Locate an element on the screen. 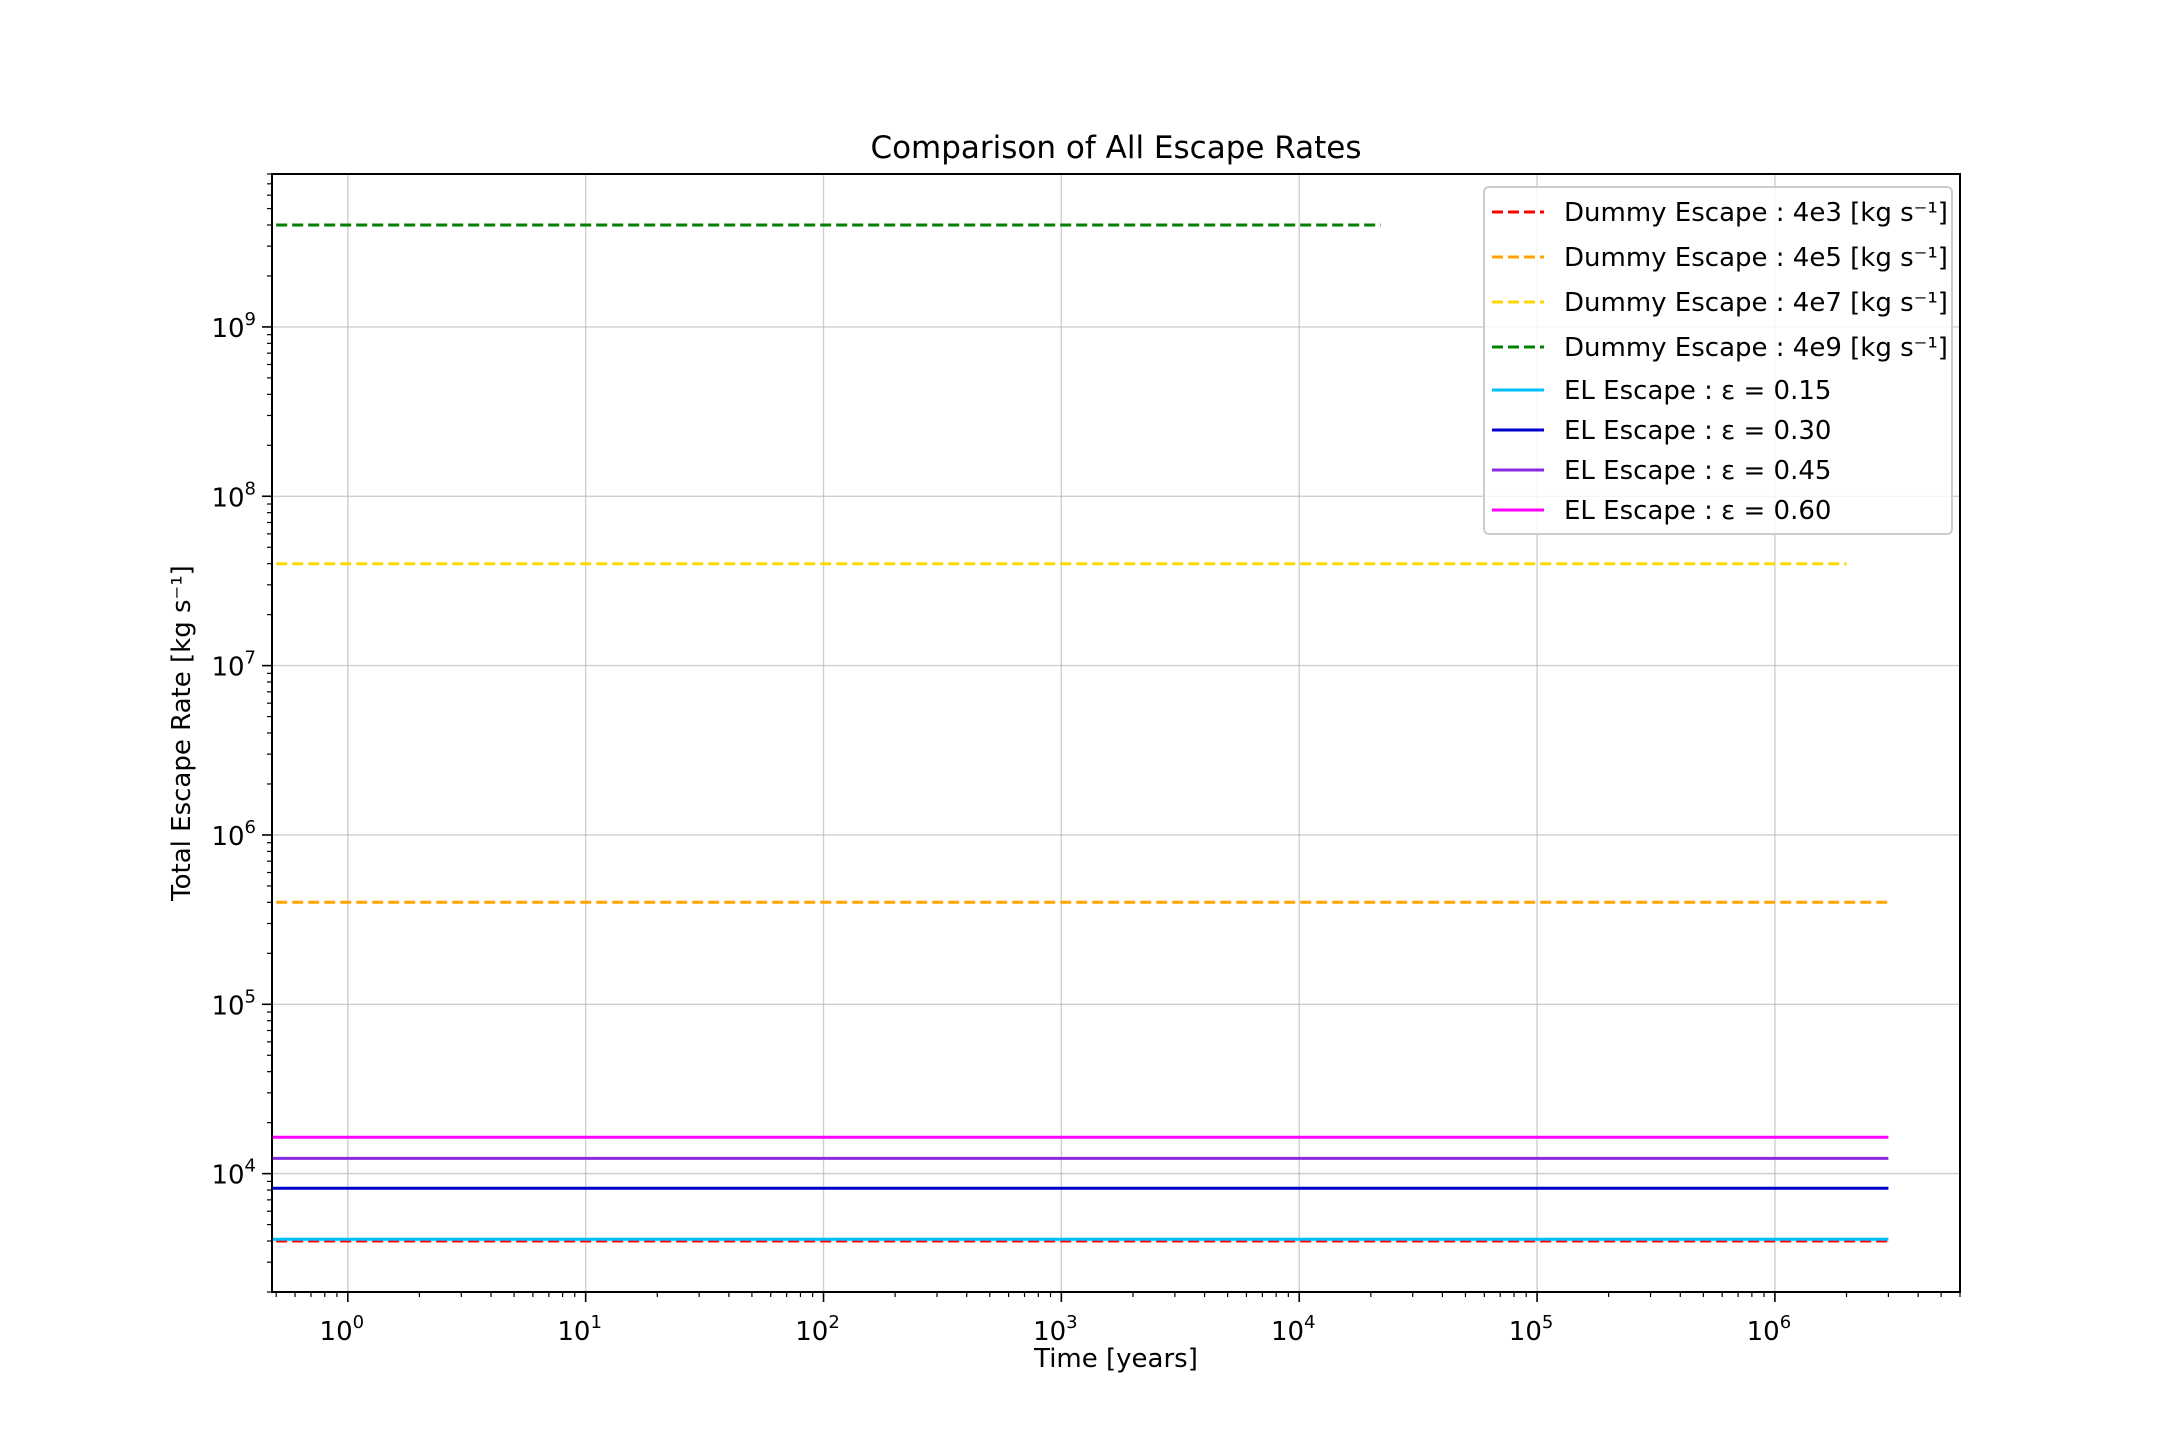 The width and height of the screenshot is (2160, 1440). legend-label-3: Dummy Escape : 4e7 [kg s⁻¹] is located at coordinates (1756, 303).